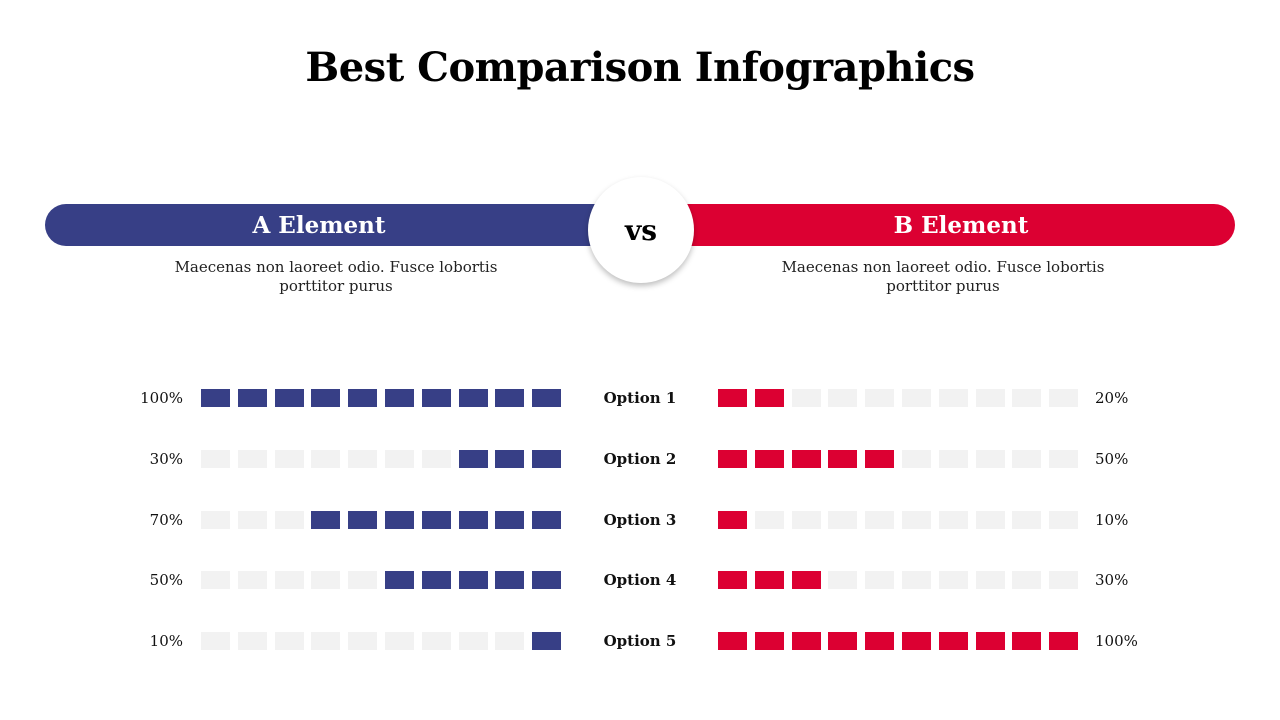 Image resolution: width=1280 pixels, height=720 pixels. I want to click on option-label: Option 5, so click(640, 641).